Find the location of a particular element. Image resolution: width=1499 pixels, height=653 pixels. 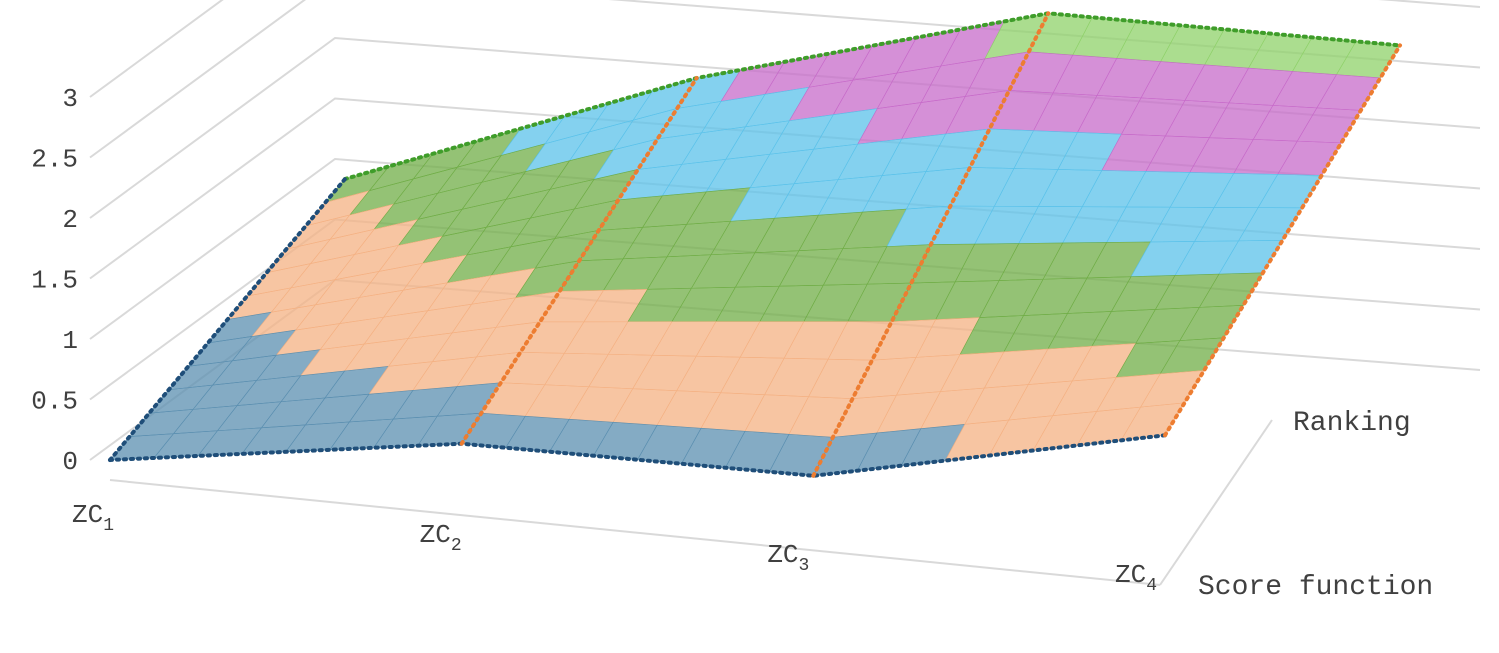

depth-tick-label: Score function is located at coordinates (1315, 587).